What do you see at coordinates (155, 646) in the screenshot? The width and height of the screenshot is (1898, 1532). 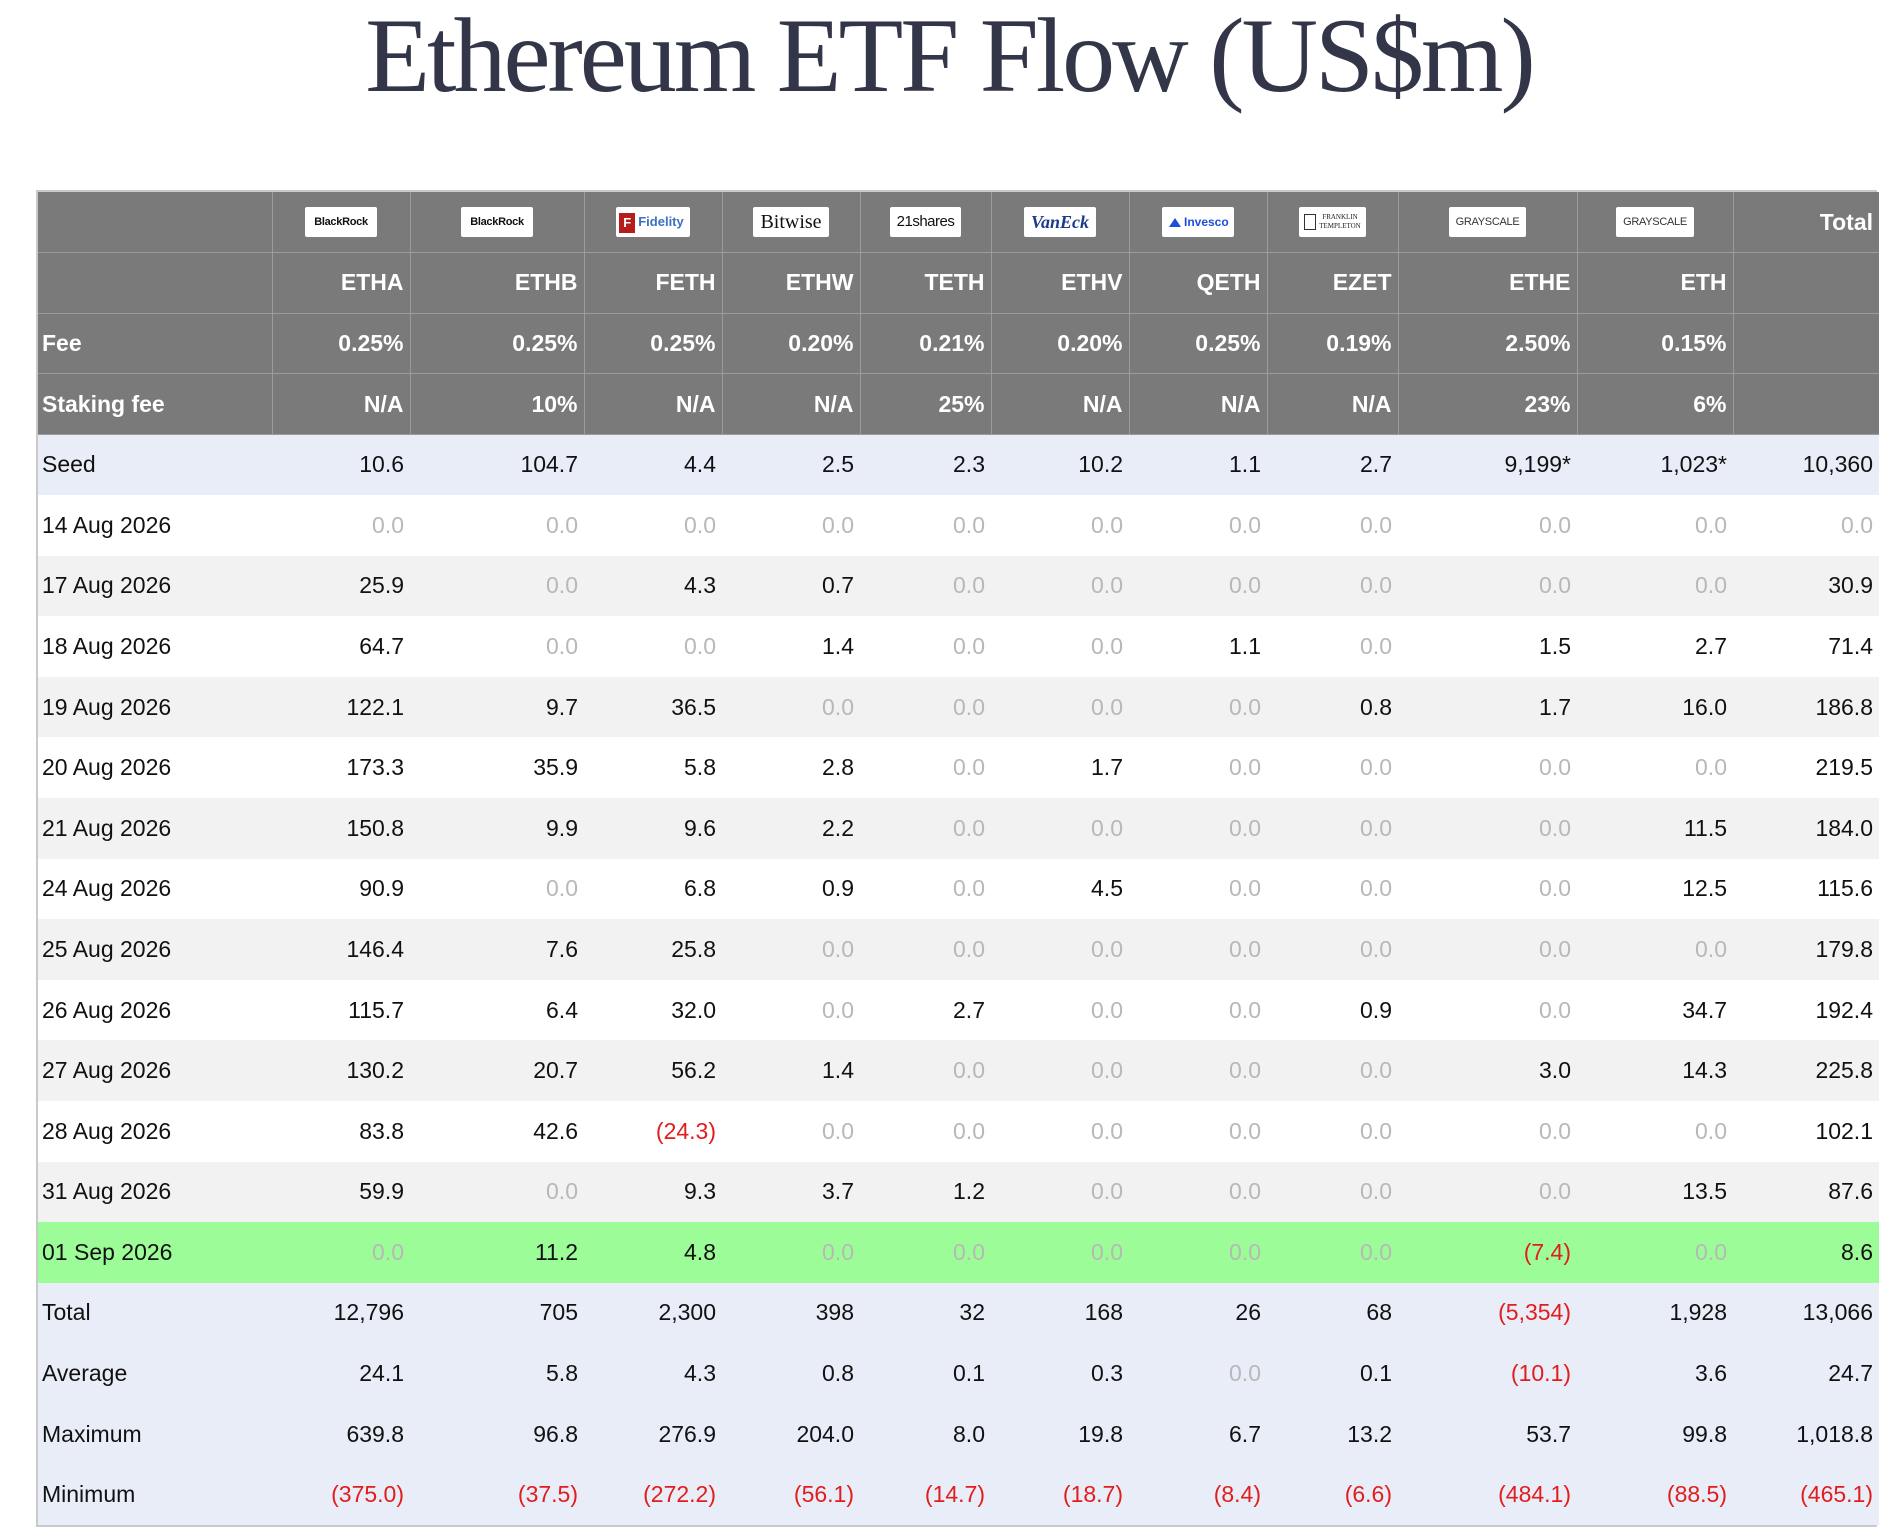 I see `row-date: 18 Aug 2026` at bounding box center [155, 646].